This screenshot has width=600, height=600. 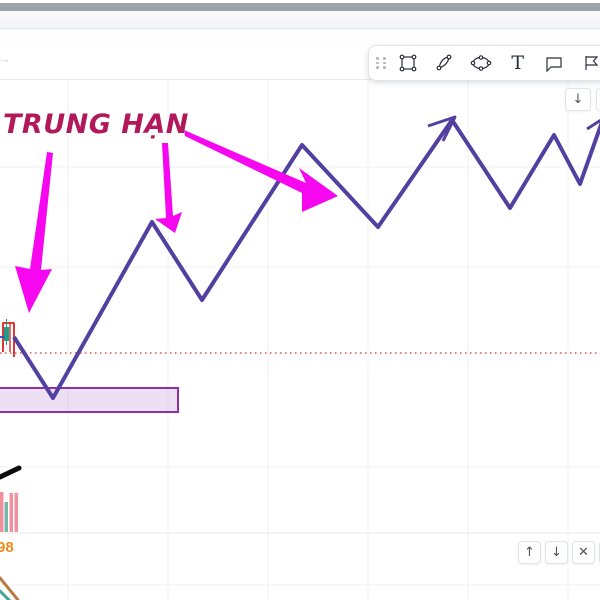 I want to click on drawing-toolbar: T, so click(x=484, y=63).